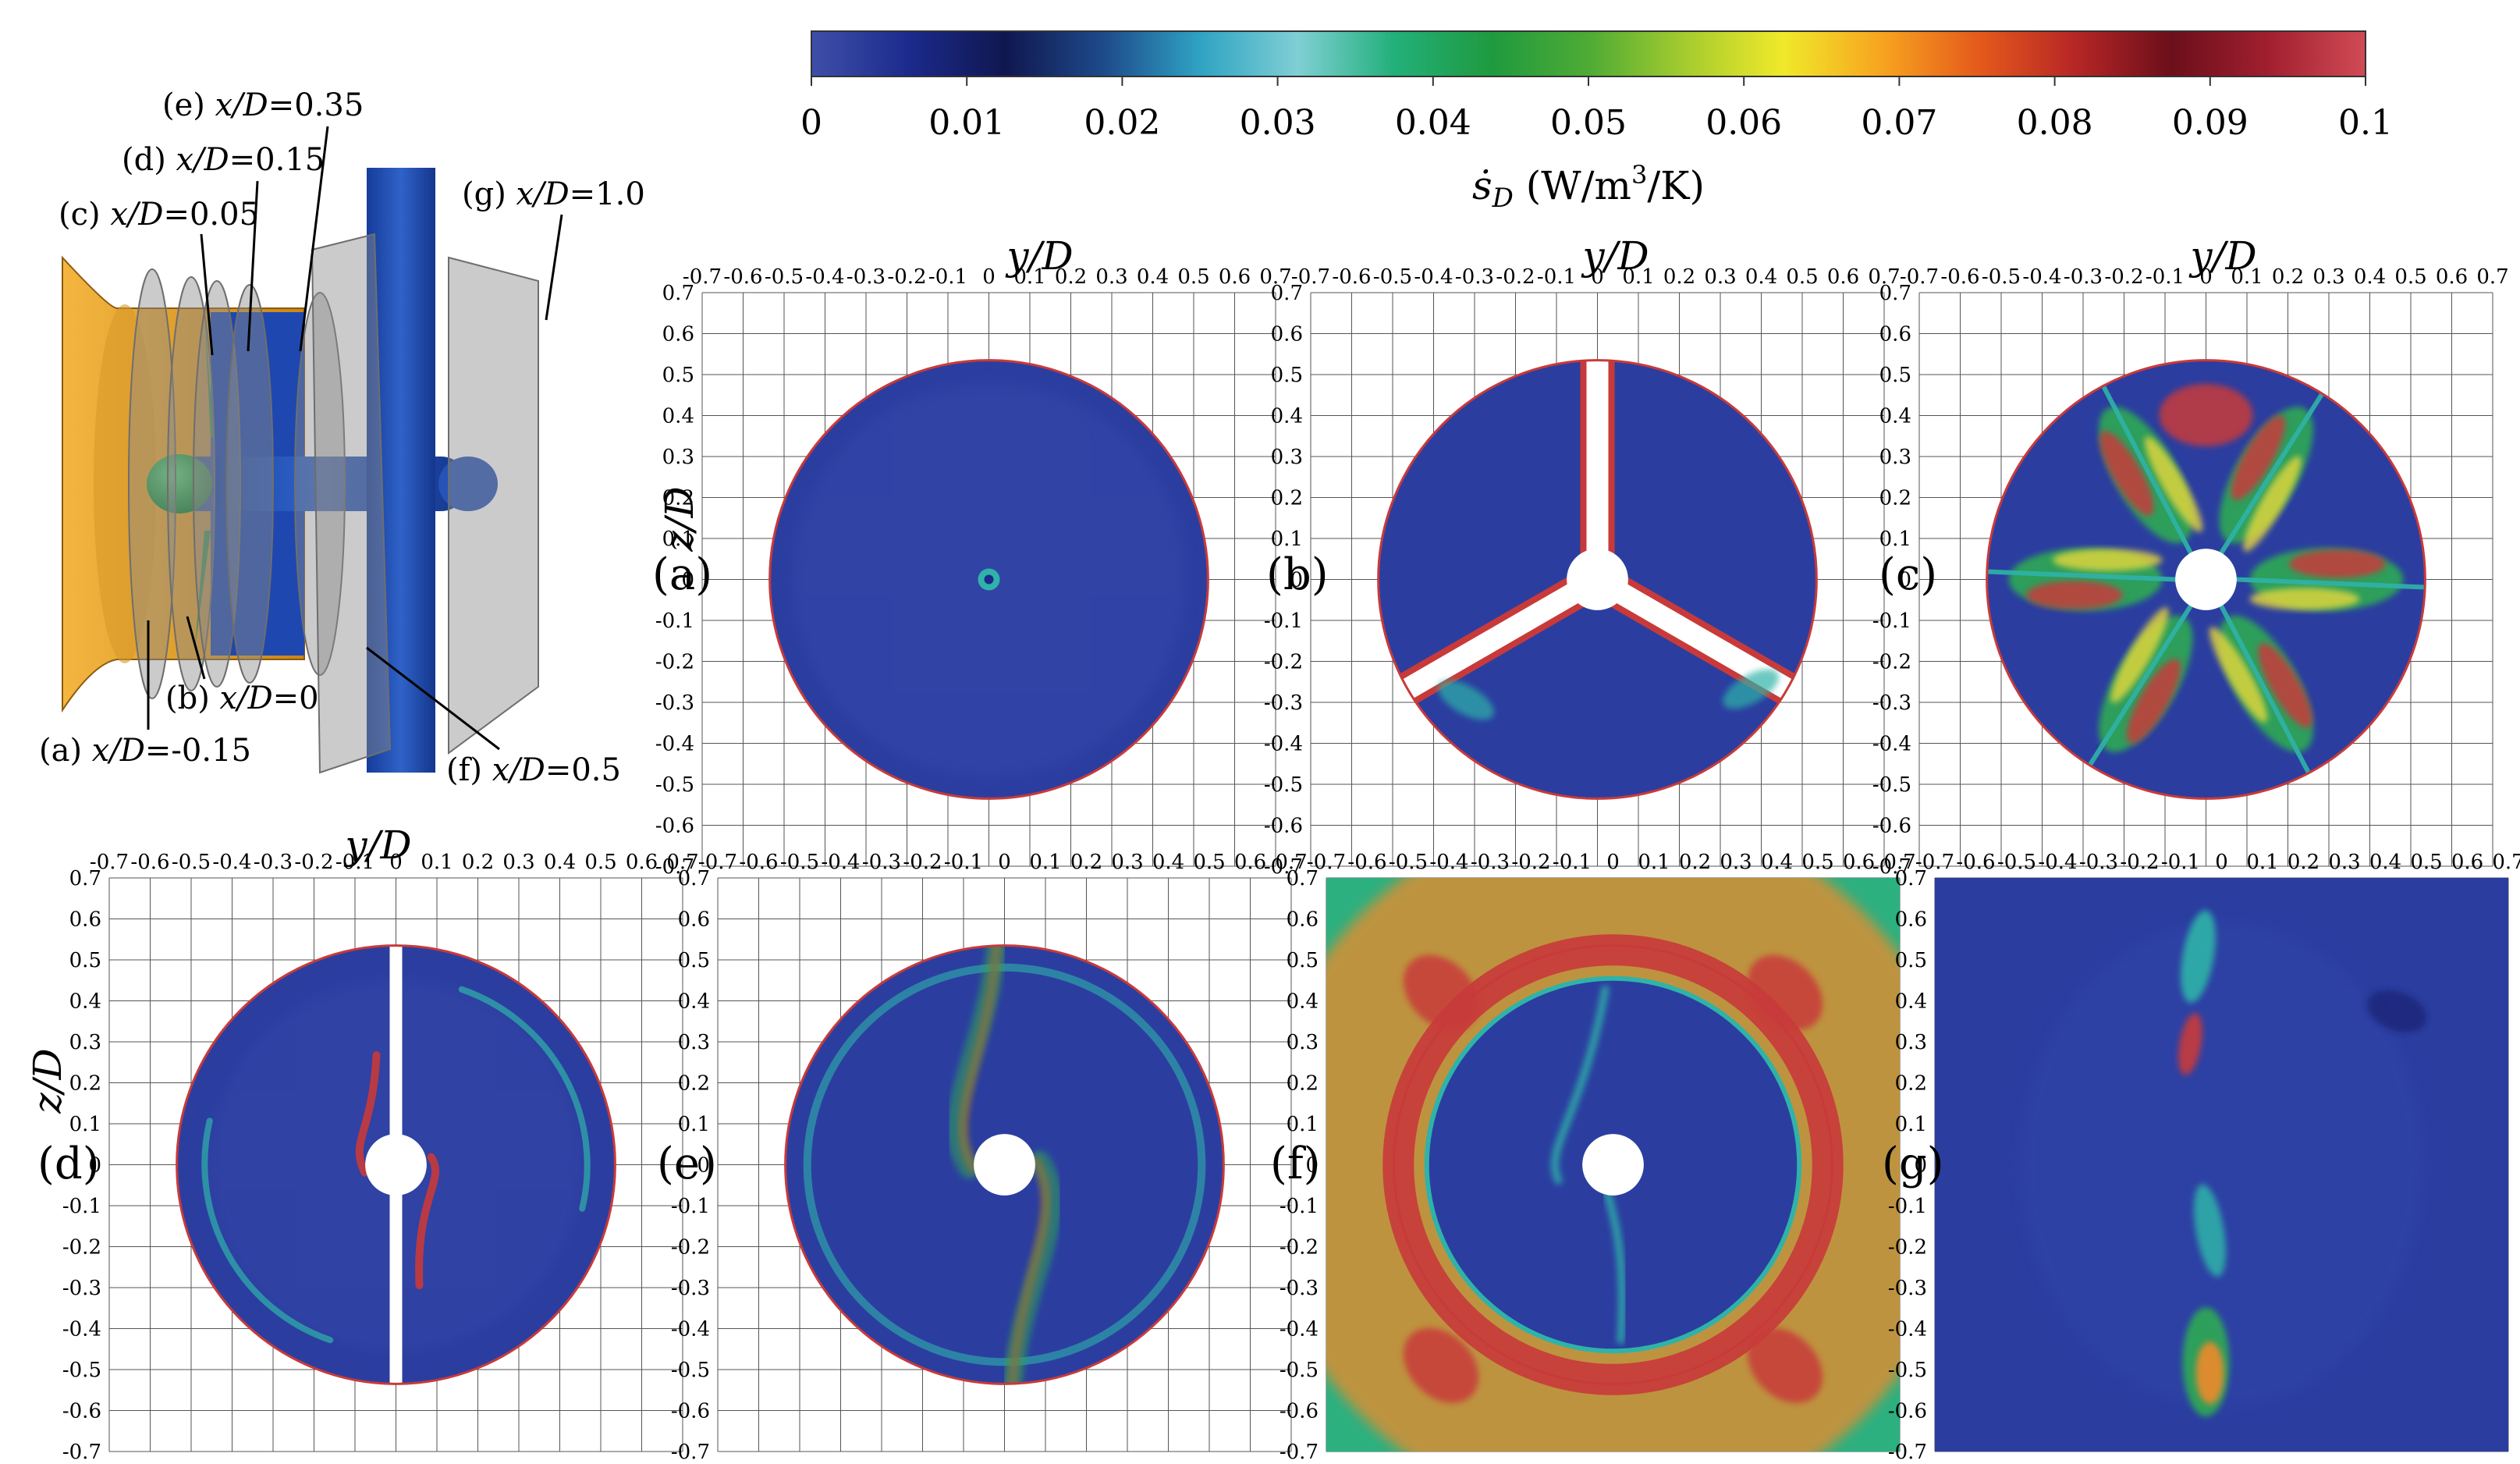 The height and width of the screenshot is (1464, 2520). I want to click on x-tick-label: 0.5, so click(1193, 277).